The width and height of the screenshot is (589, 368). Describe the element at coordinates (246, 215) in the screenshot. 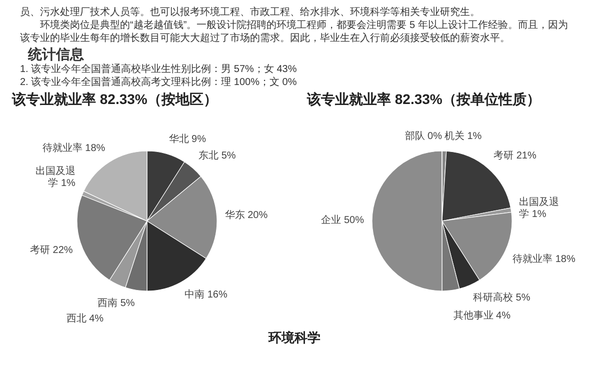

I see `slice-label: 华东 20%` at that location.